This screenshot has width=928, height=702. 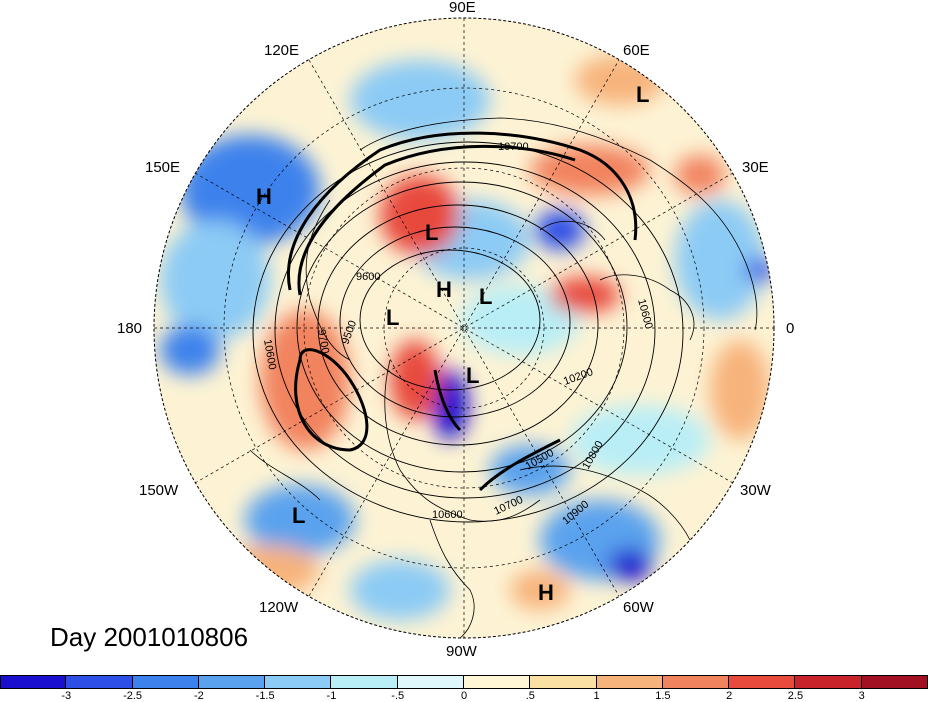 I want to click on contour-label: 9700, so click(x=323, y=341).